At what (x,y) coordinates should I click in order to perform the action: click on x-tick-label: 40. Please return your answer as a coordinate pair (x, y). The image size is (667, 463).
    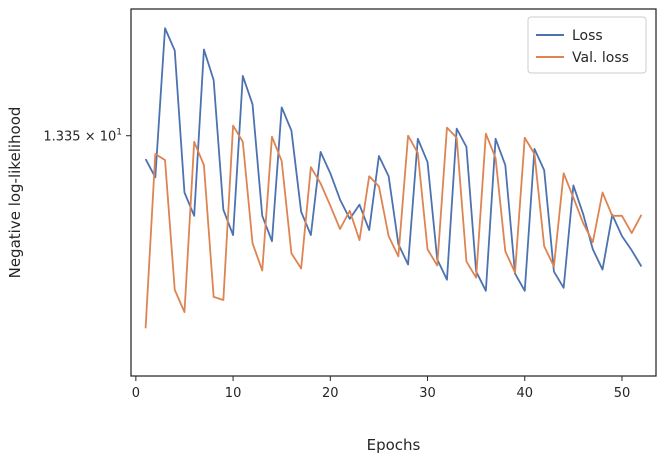
    Looking at the image, I should click on (524, 393).